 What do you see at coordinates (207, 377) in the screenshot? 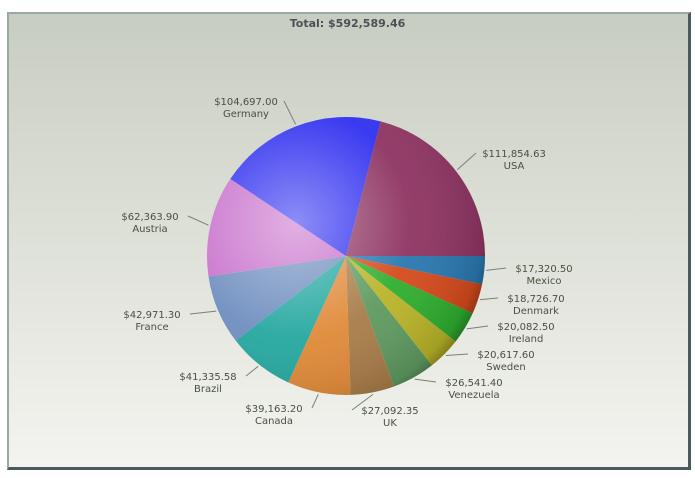
I see `data-label-value: $41,335.58` at bounding box center [207, 377].